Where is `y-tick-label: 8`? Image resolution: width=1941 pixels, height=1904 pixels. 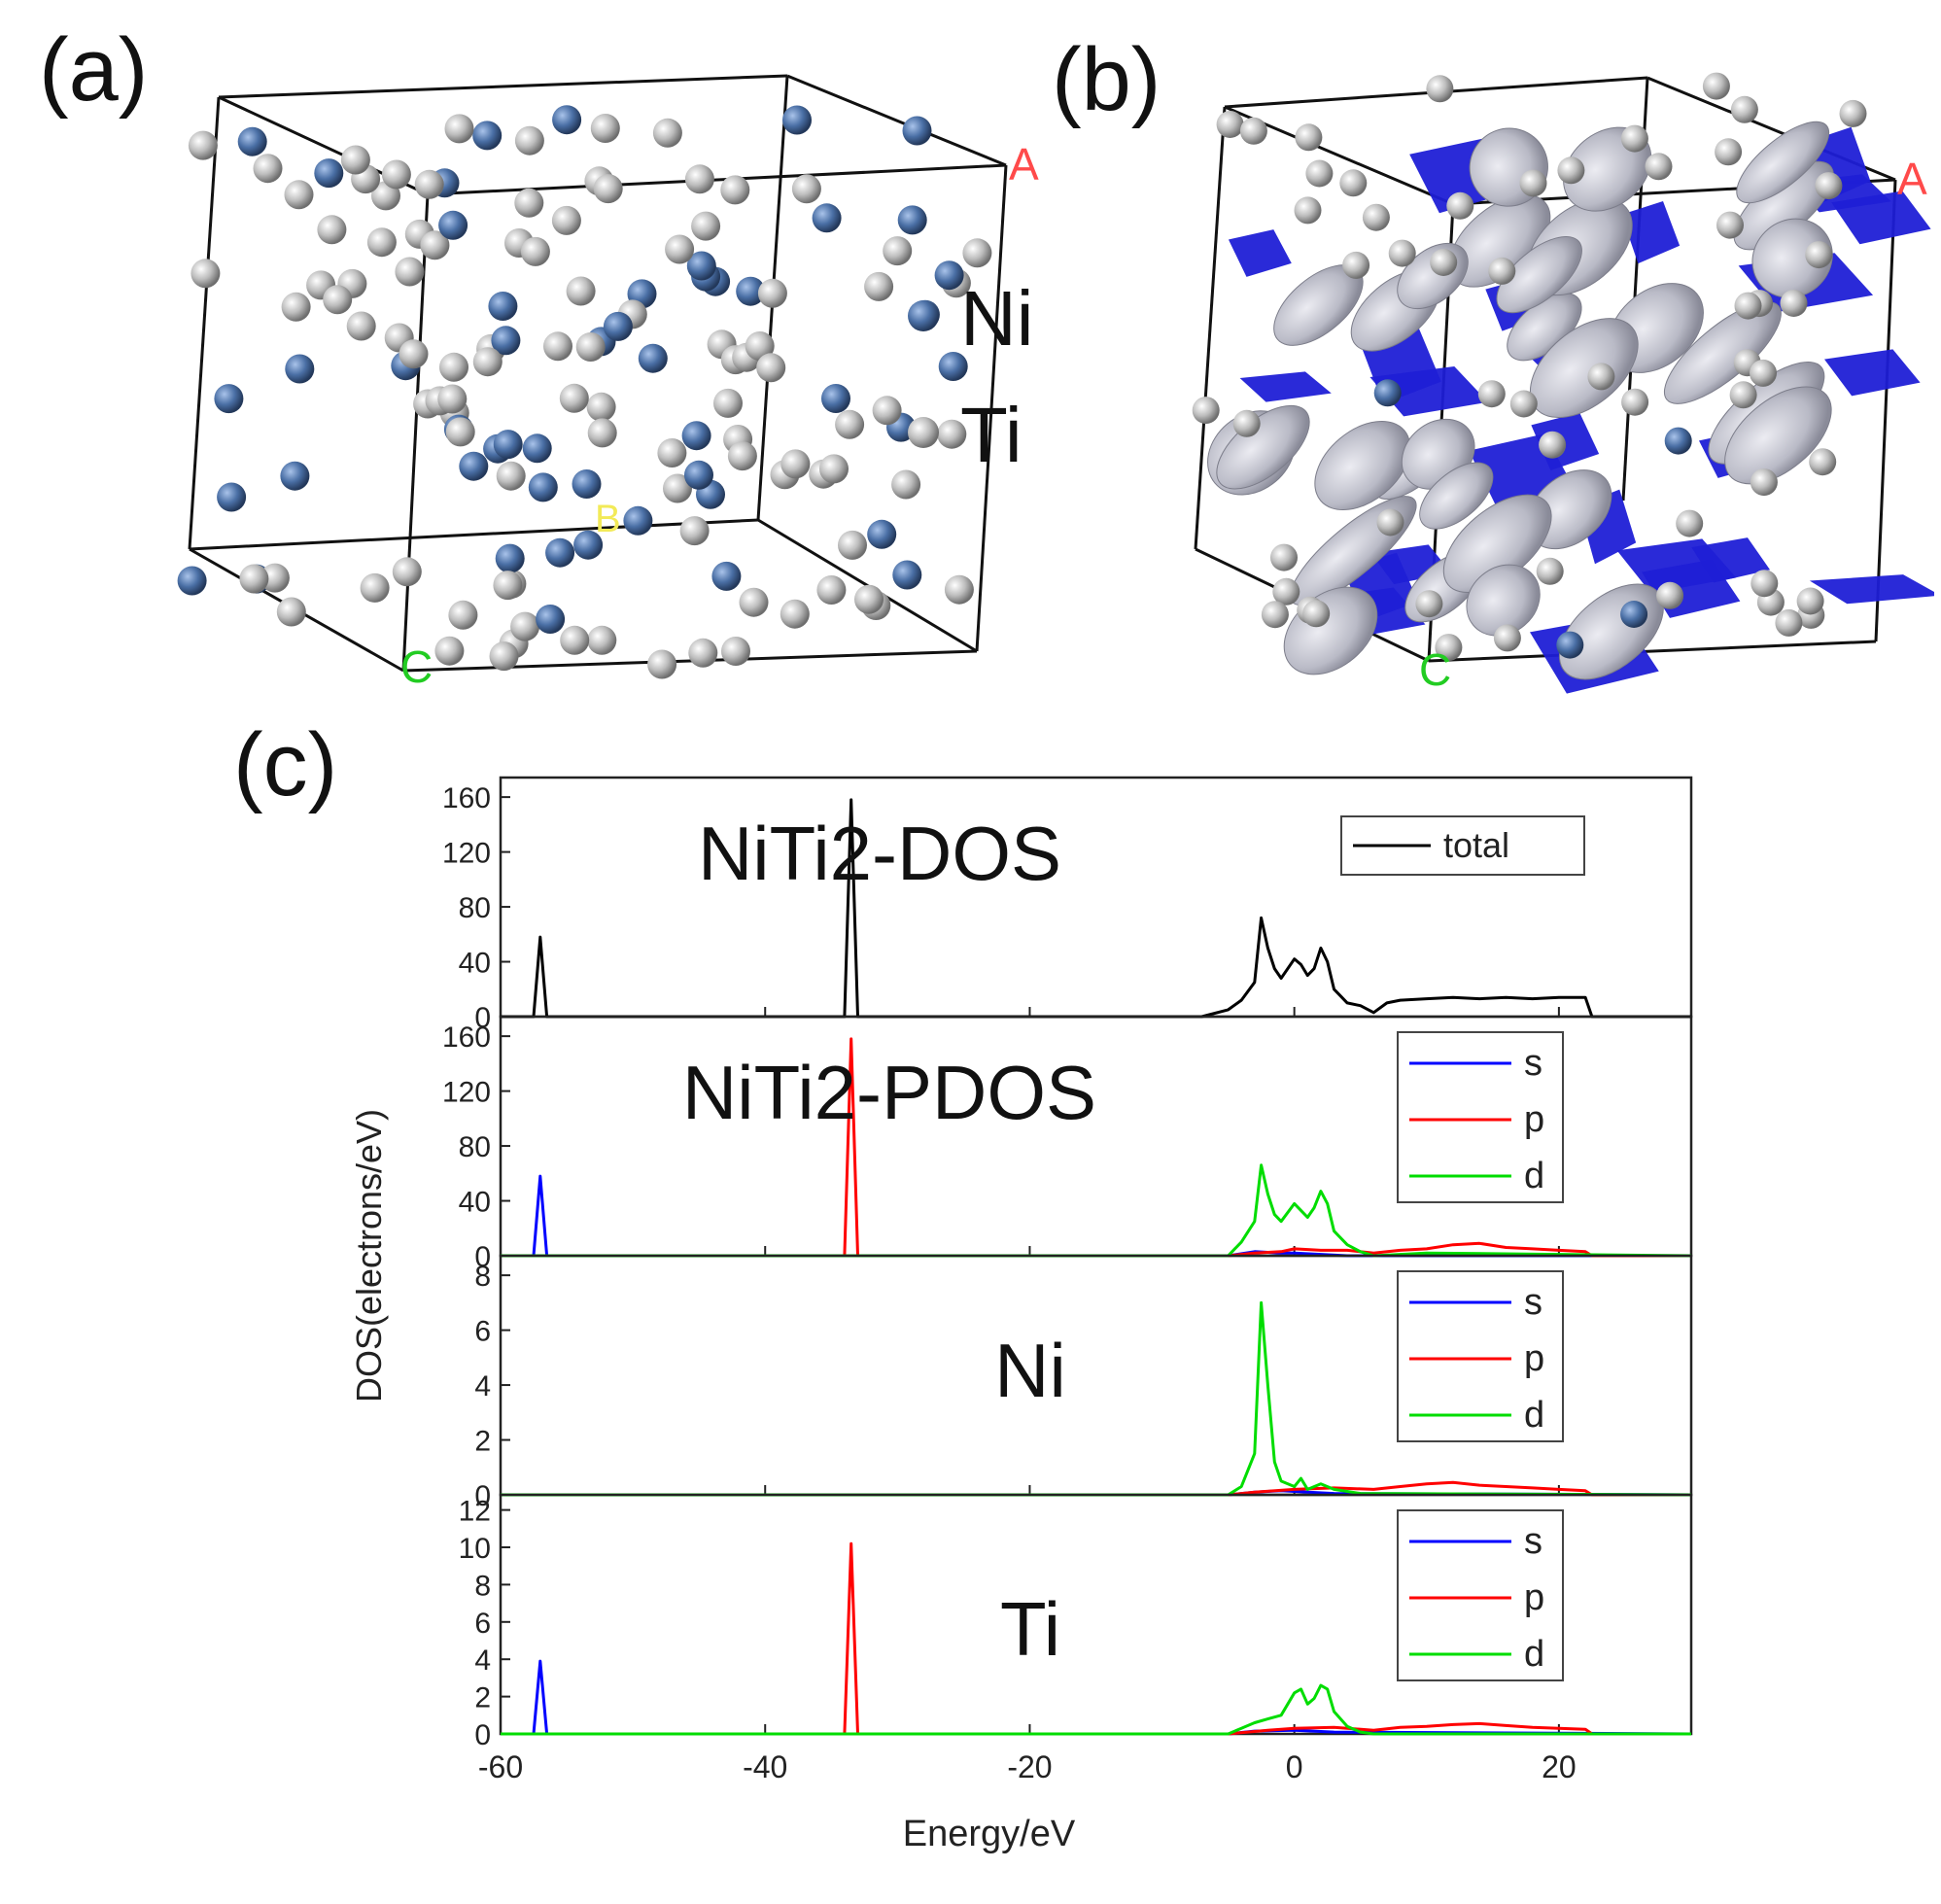
y-tick-label: 8 is located at coordinates (482, 1277).